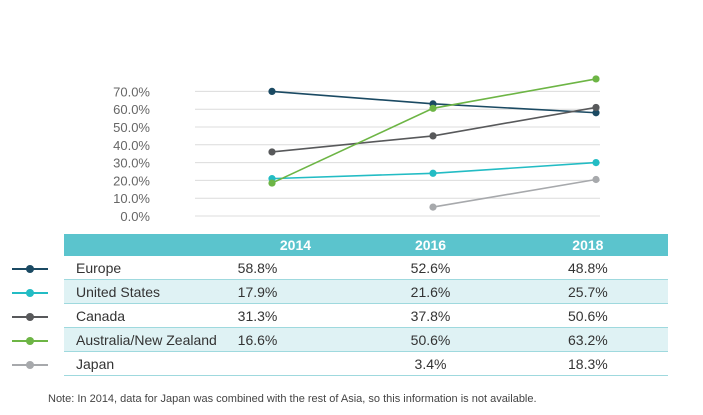 The image size is (703, 415). I want to click on cell-value: 48.8%, so click(587, 268).